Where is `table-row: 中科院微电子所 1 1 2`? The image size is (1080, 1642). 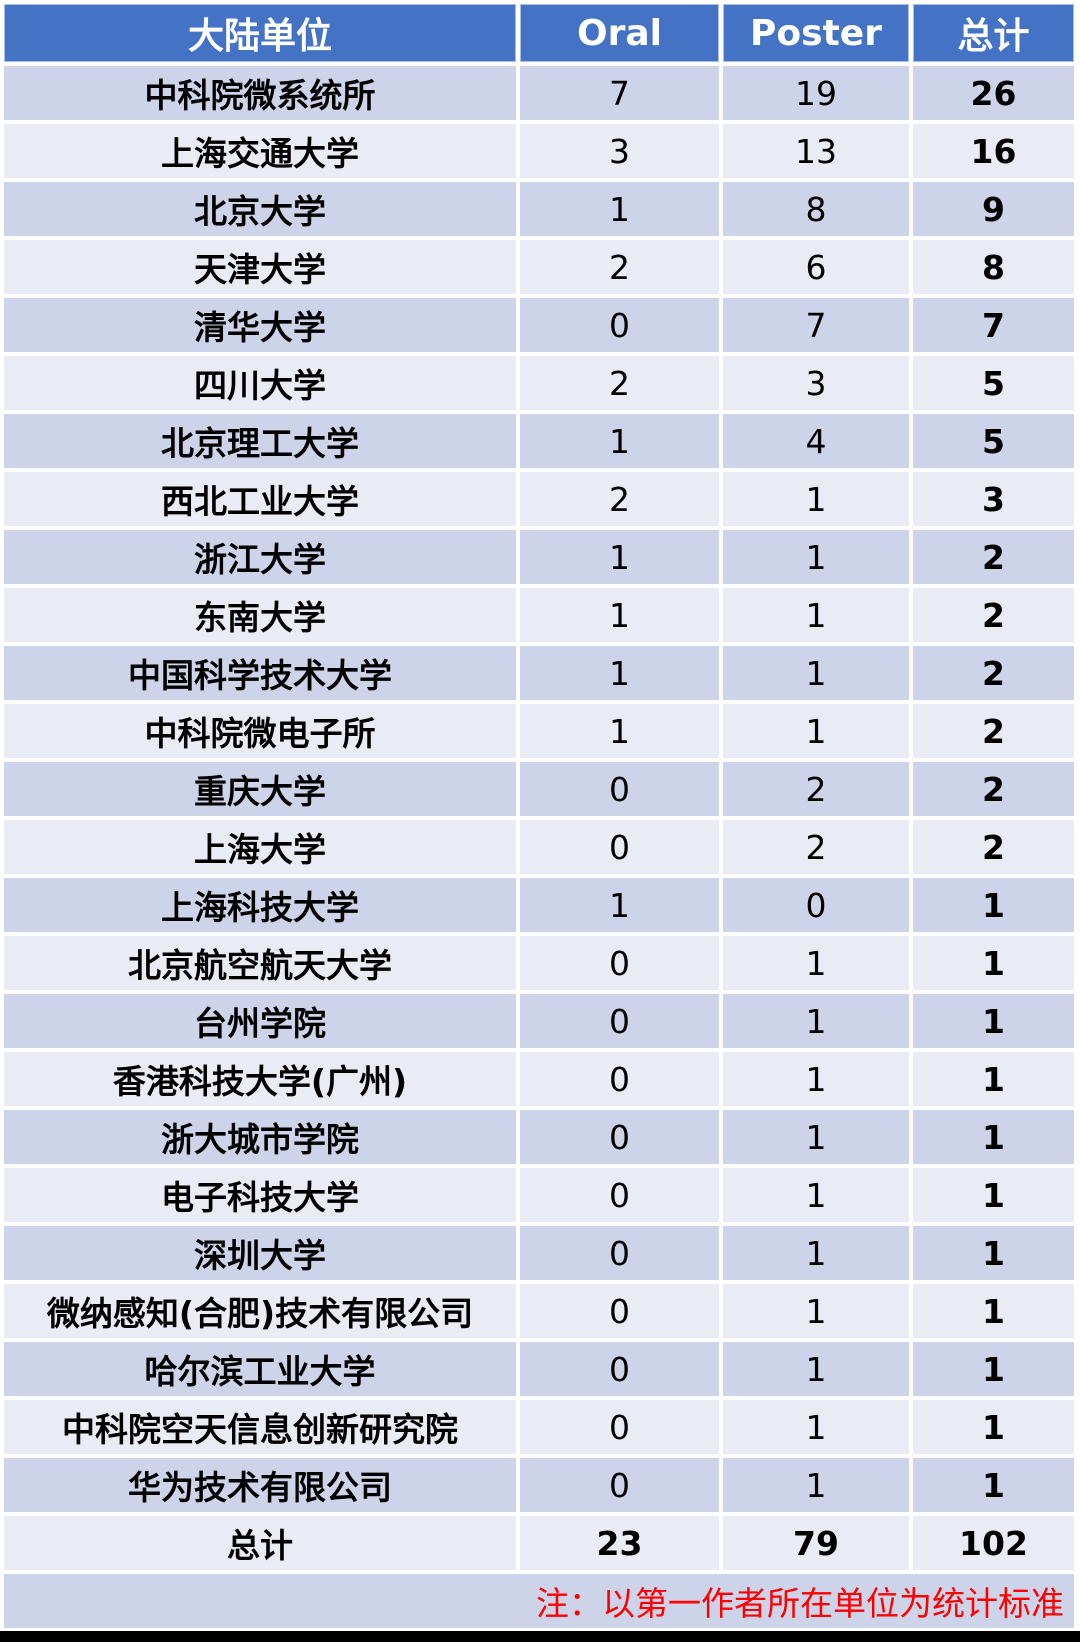
table-row: 中科院微电子所 1 1 2 is located at coordinates (539, 731).